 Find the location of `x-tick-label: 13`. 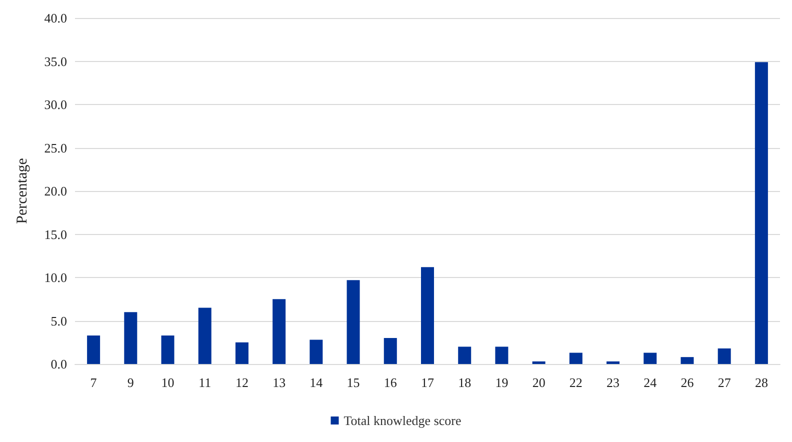

x-tick-label: 13 is located at coordinates (279, 382).